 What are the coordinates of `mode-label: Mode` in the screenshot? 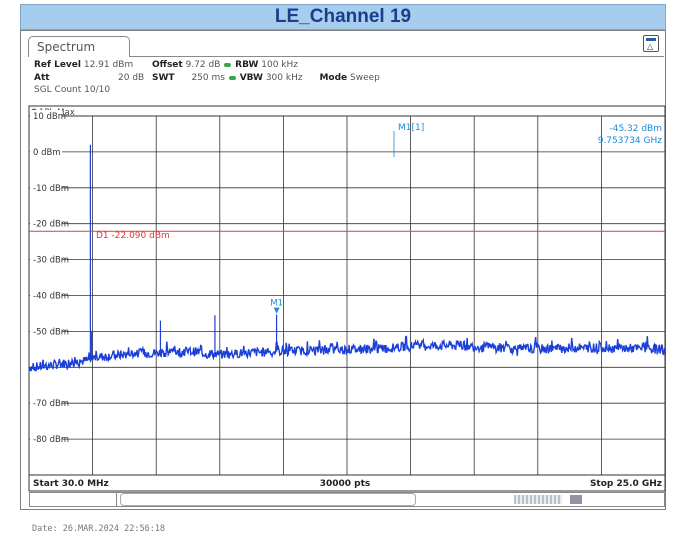 It's located at (333, 78).